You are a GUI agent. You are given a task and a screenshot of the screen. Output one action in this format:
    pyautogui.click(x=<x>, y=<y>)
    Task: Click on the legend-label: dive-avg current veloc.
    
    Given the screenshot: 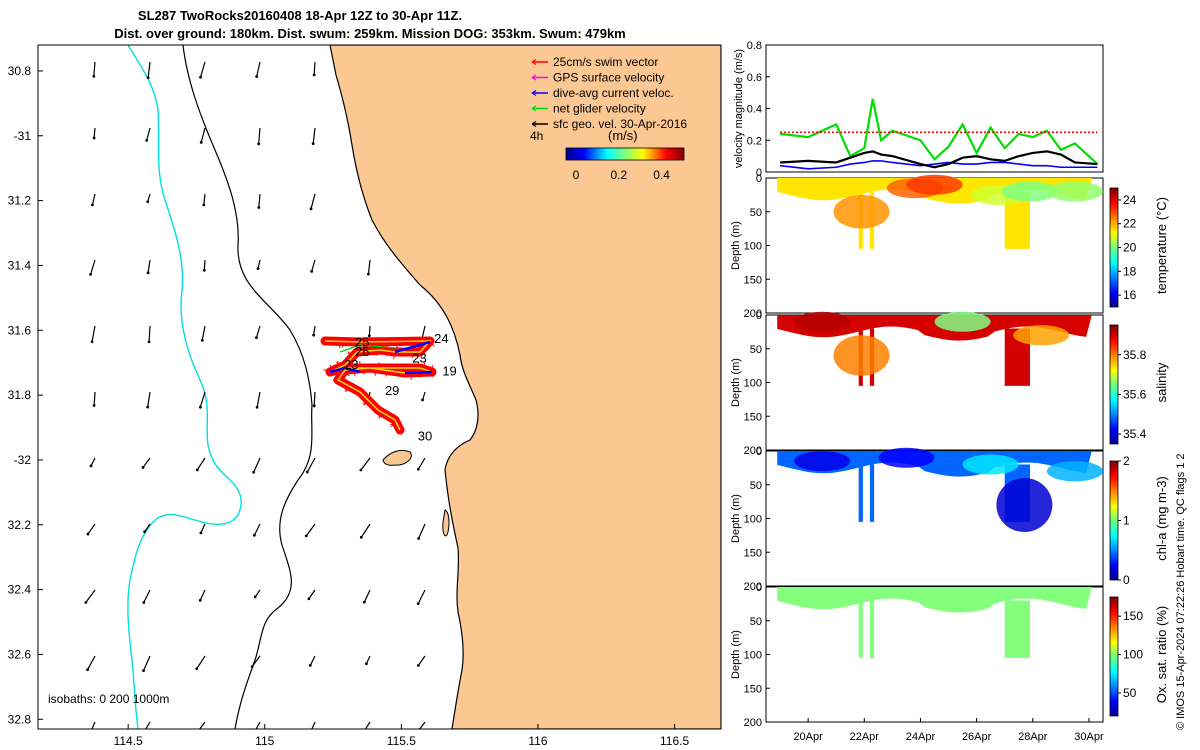 What is the action you would take?
    pyautogui.click(x=613, y=93)
    